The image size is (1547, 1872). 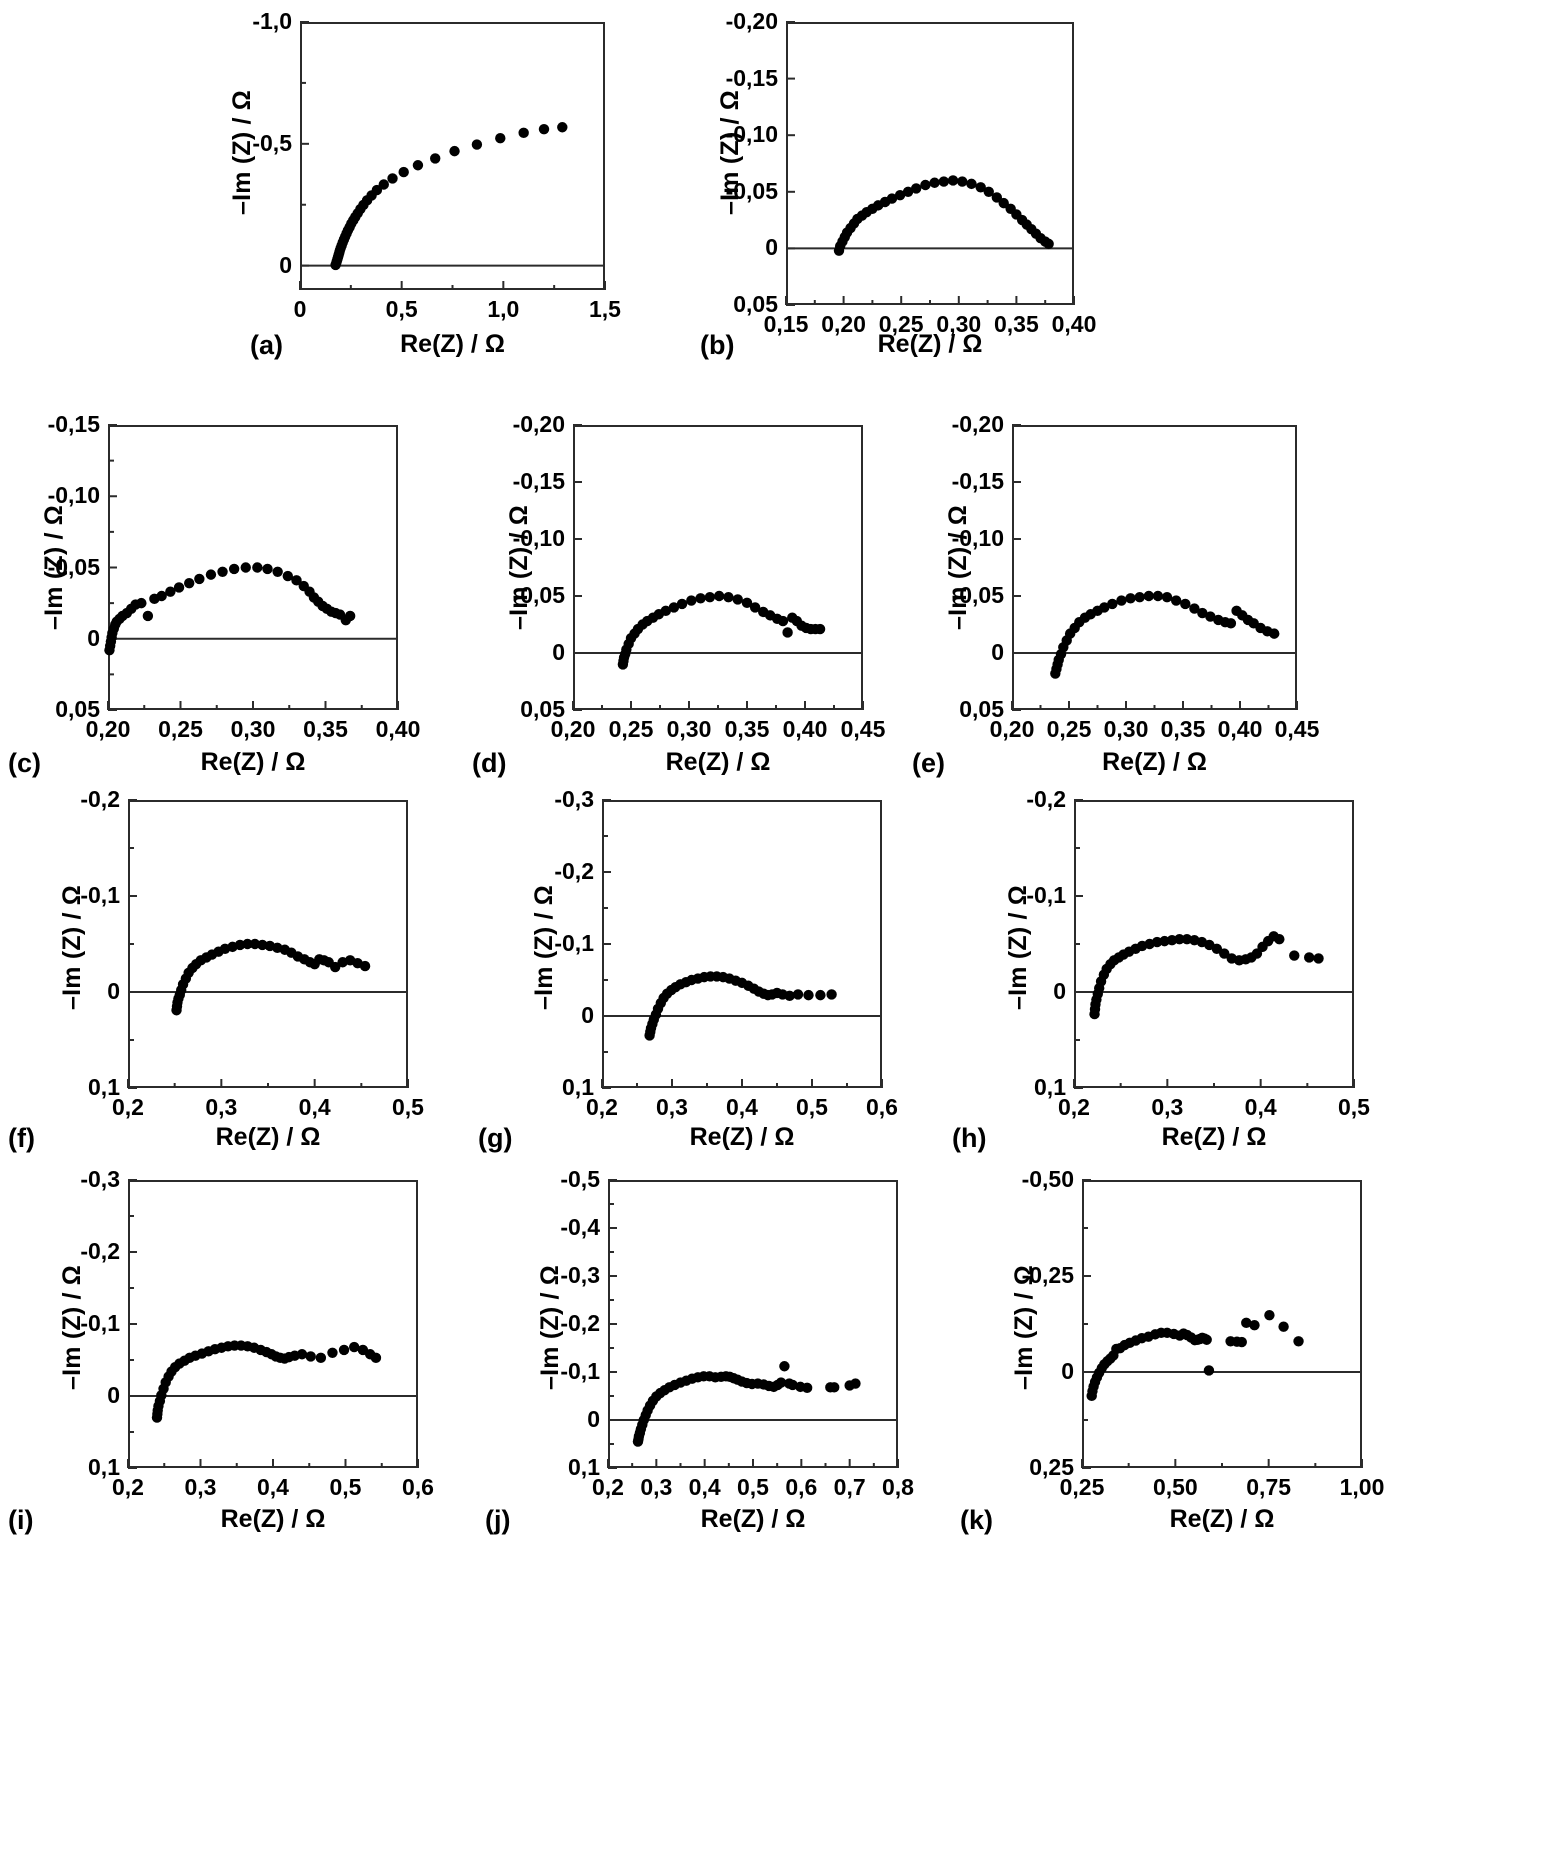 What do you see at coordinates (1059, 991) in the screenshot?
I see `ytick-label-h: 0` at bounding box center [1059, 991].